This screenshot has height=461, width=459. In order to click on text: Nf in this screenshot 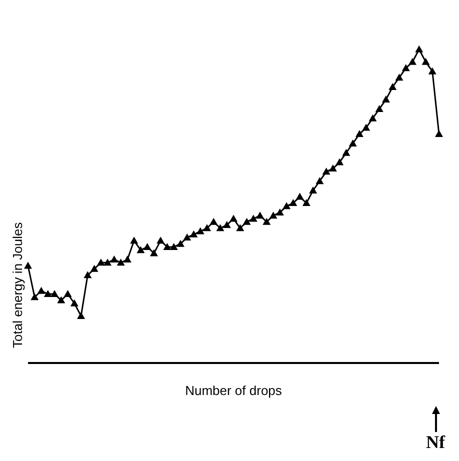, I will do `click(435, 442)`.